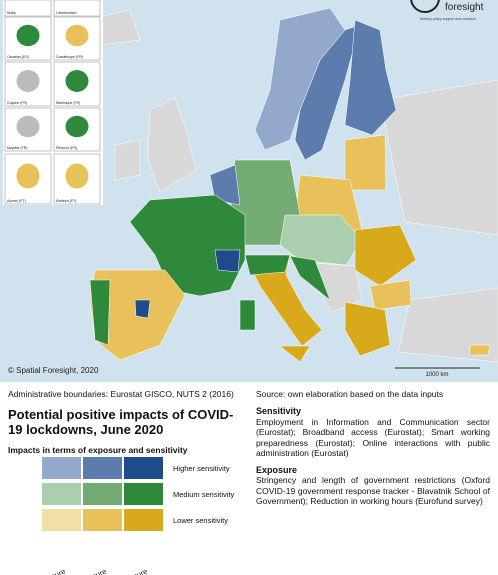 This screenshot has width=498, height=575. What do you see at coordinates (18, 57) in the screenshot?
I see `inset-label: Canarias (ES)` at bounding box center [18, 57].